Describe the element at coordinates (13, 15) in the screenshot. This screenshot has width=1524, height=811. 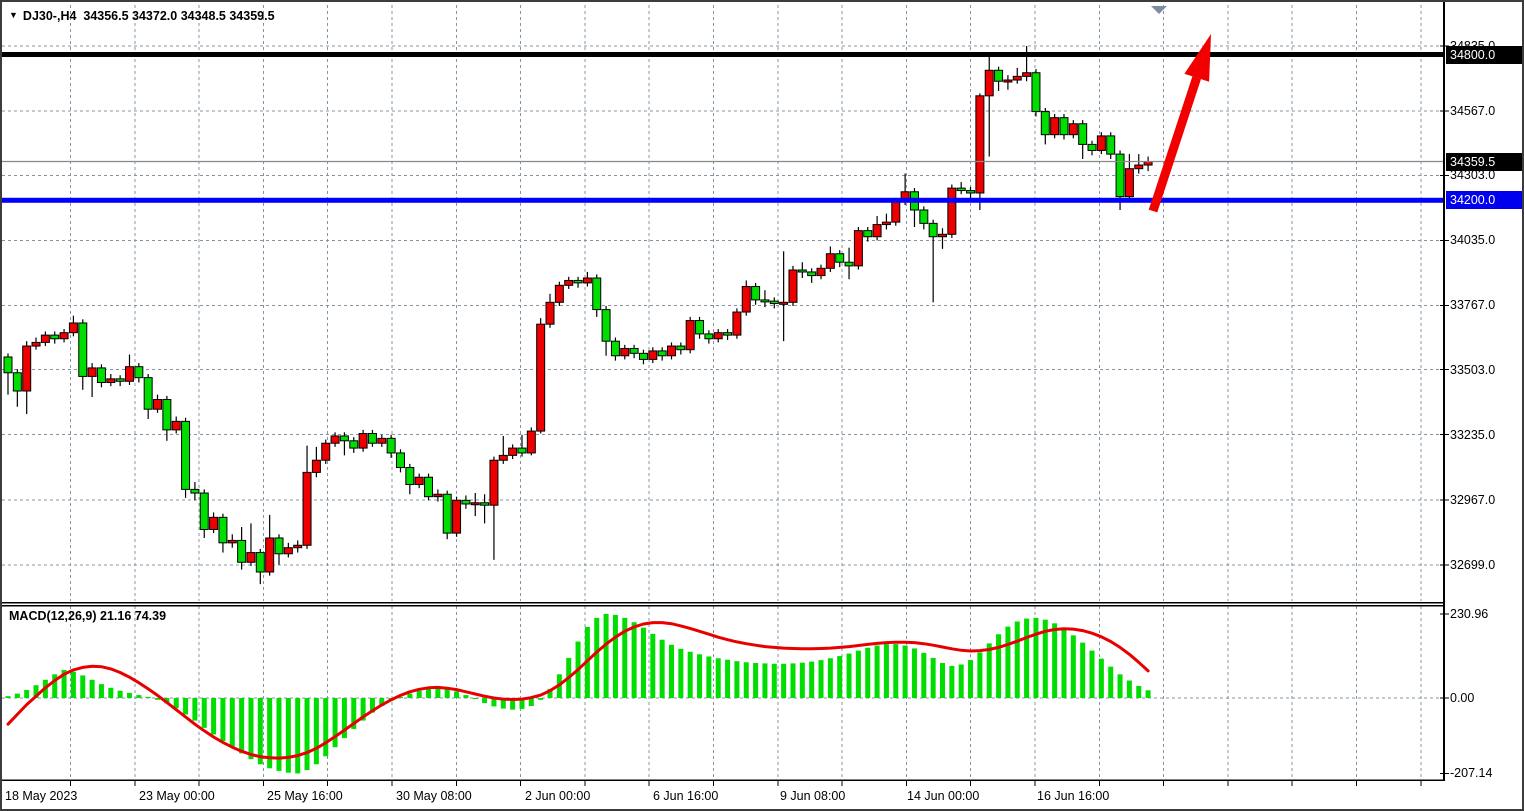
I see `symbol-dropdown-triangle-icon: ▼` at that location.